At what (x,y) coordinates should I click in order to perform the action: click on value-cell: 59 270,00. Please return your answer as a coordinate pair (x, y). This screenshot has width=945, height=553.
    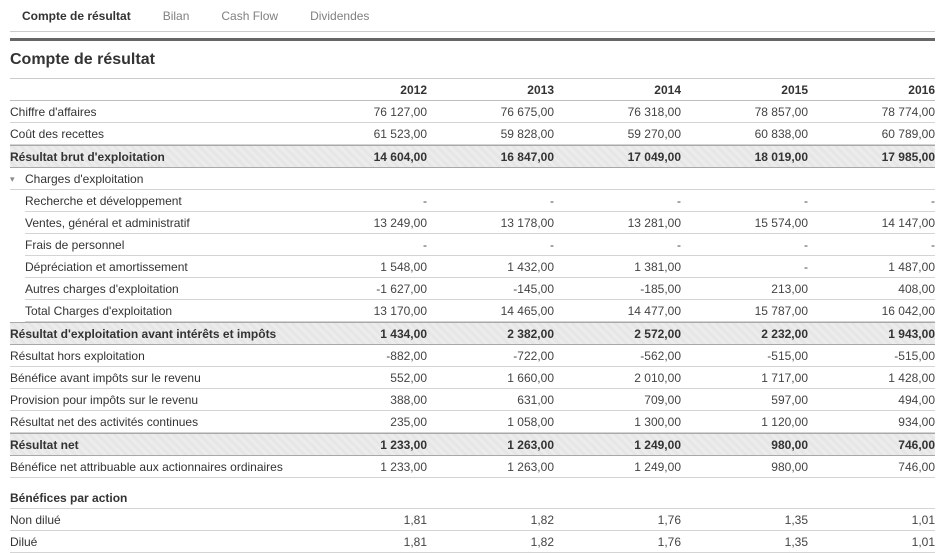
    Looking at the image, I should click on (654, 134).